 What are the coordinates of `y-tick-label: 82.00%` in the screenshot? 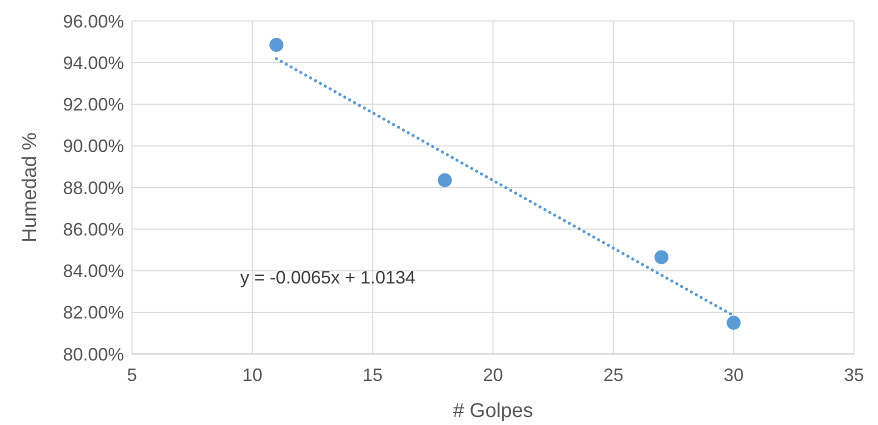 It's located at (93, 312).